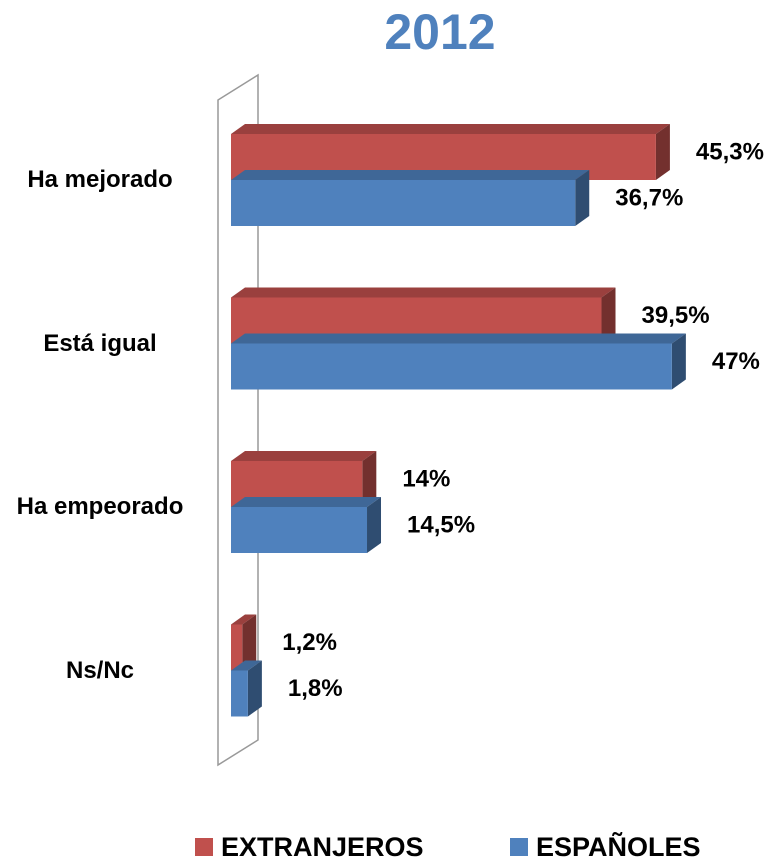 This screenshot has width=775, height=865. Describe the element at coordinates (426, 478) in the screenshot. I see `data-label: 14%` at that location.